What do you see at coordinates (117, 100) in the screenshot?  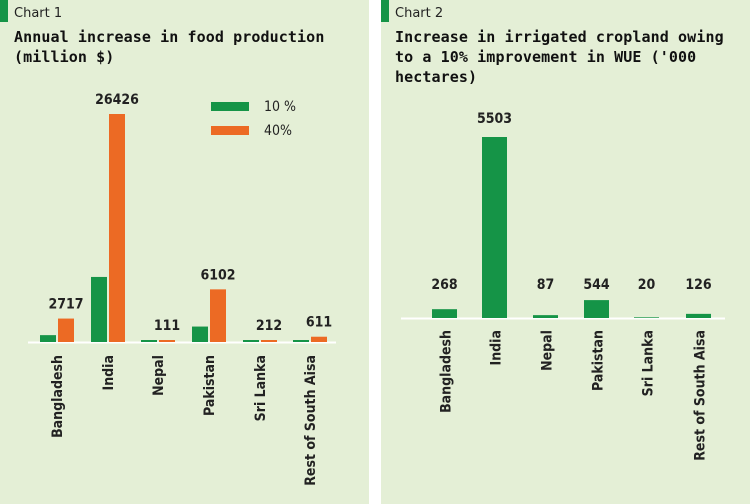 I see `value-label-india: 26426` at bounding box center [117, 100].